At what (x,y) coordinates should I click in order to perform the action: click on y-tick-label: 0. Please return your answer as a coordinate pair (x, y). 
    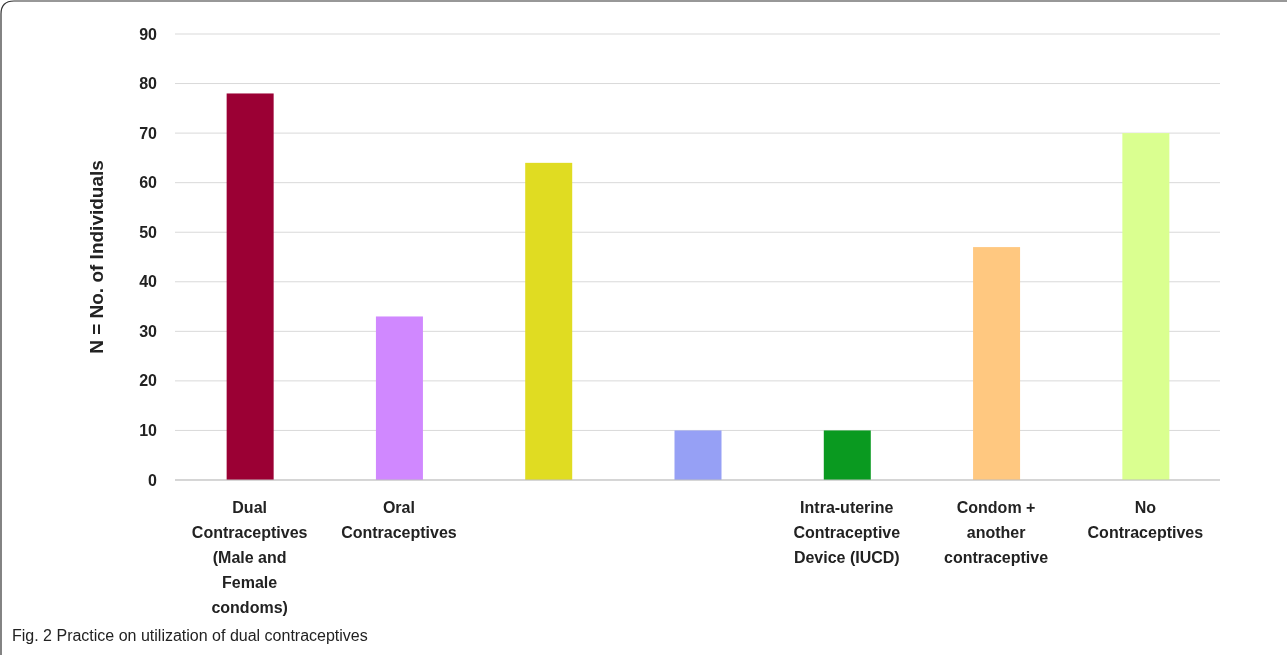
    Looking at the image, I should click on (153, 480).